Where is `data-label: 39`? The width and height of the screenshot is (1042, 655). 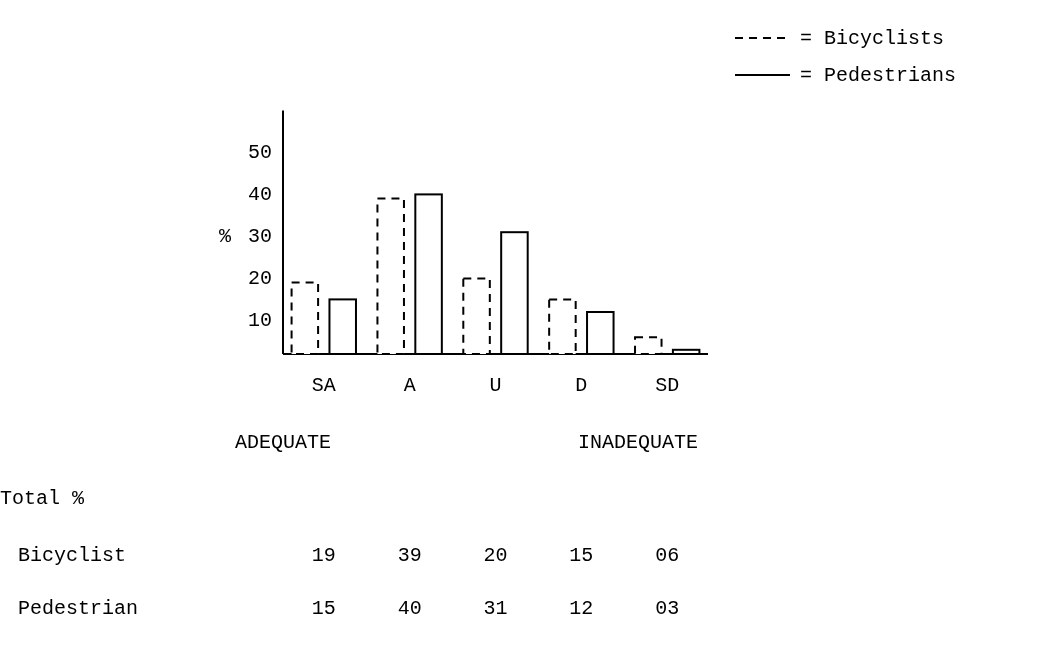 data-label: 39 is located at coordinates (409, 555).